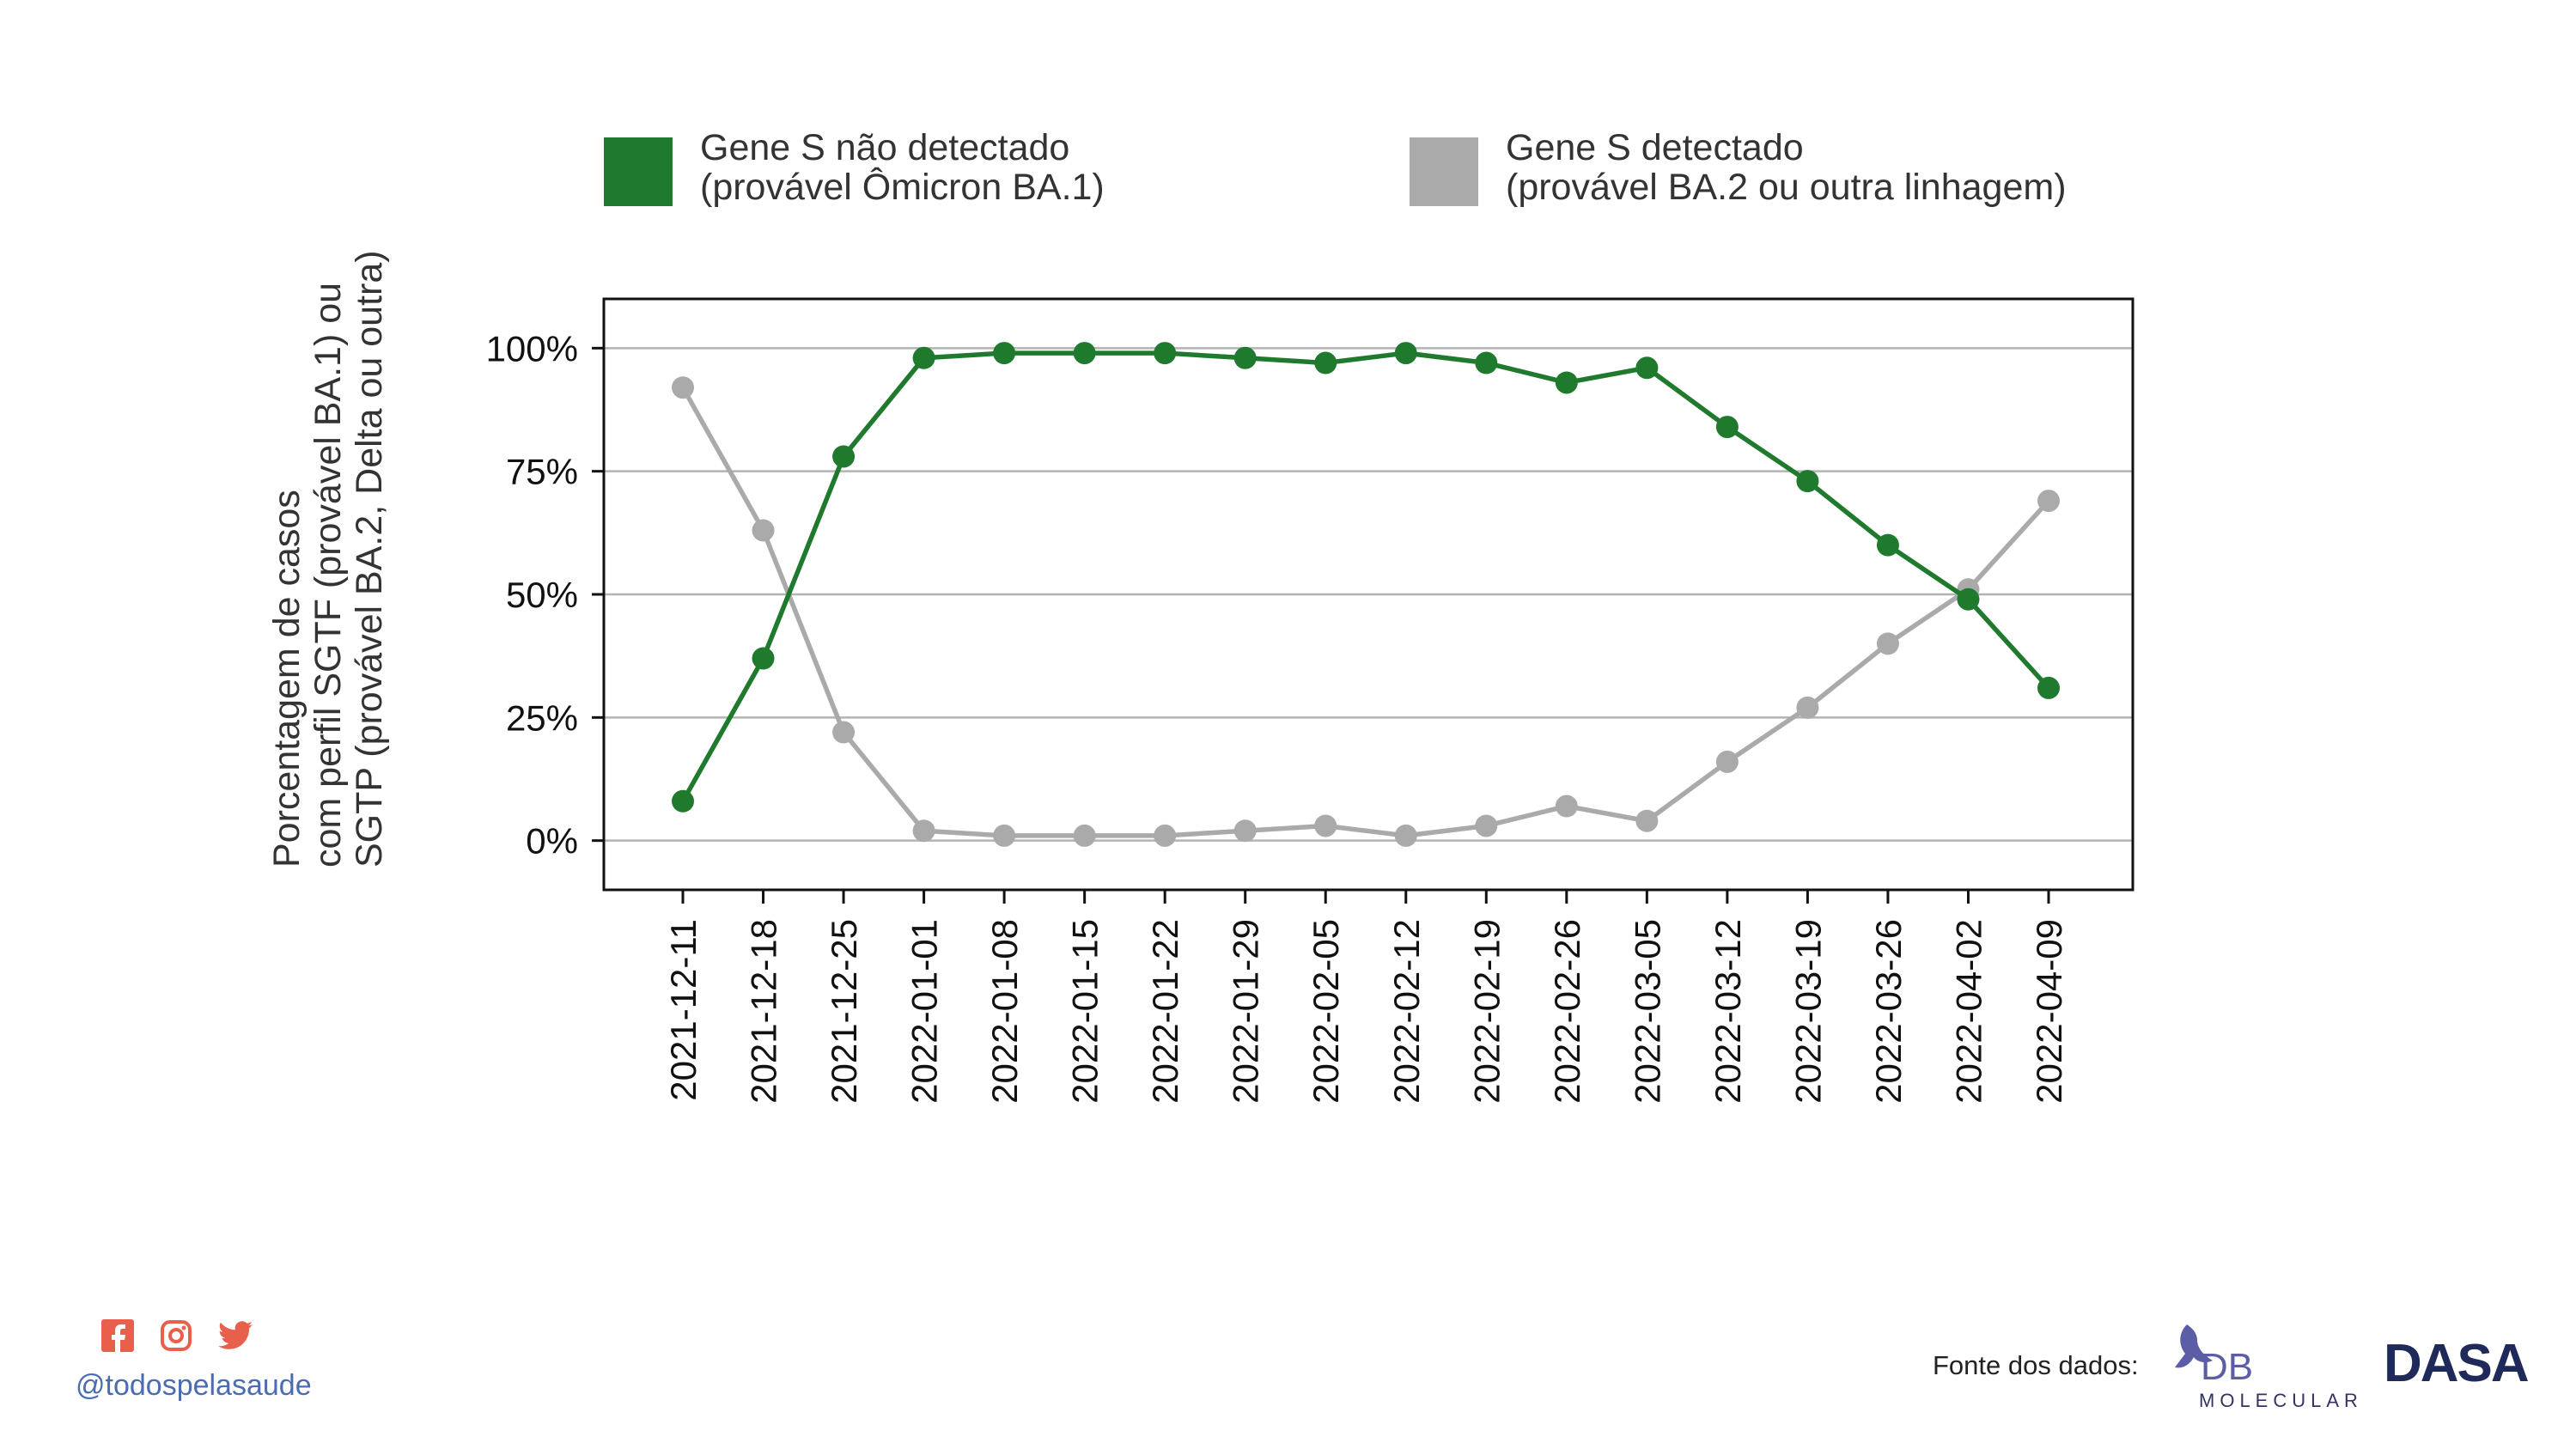  I want to click on y-axis-label-line-2: com perfil SGTF (provável BA.1) ou, so click(328, 575).